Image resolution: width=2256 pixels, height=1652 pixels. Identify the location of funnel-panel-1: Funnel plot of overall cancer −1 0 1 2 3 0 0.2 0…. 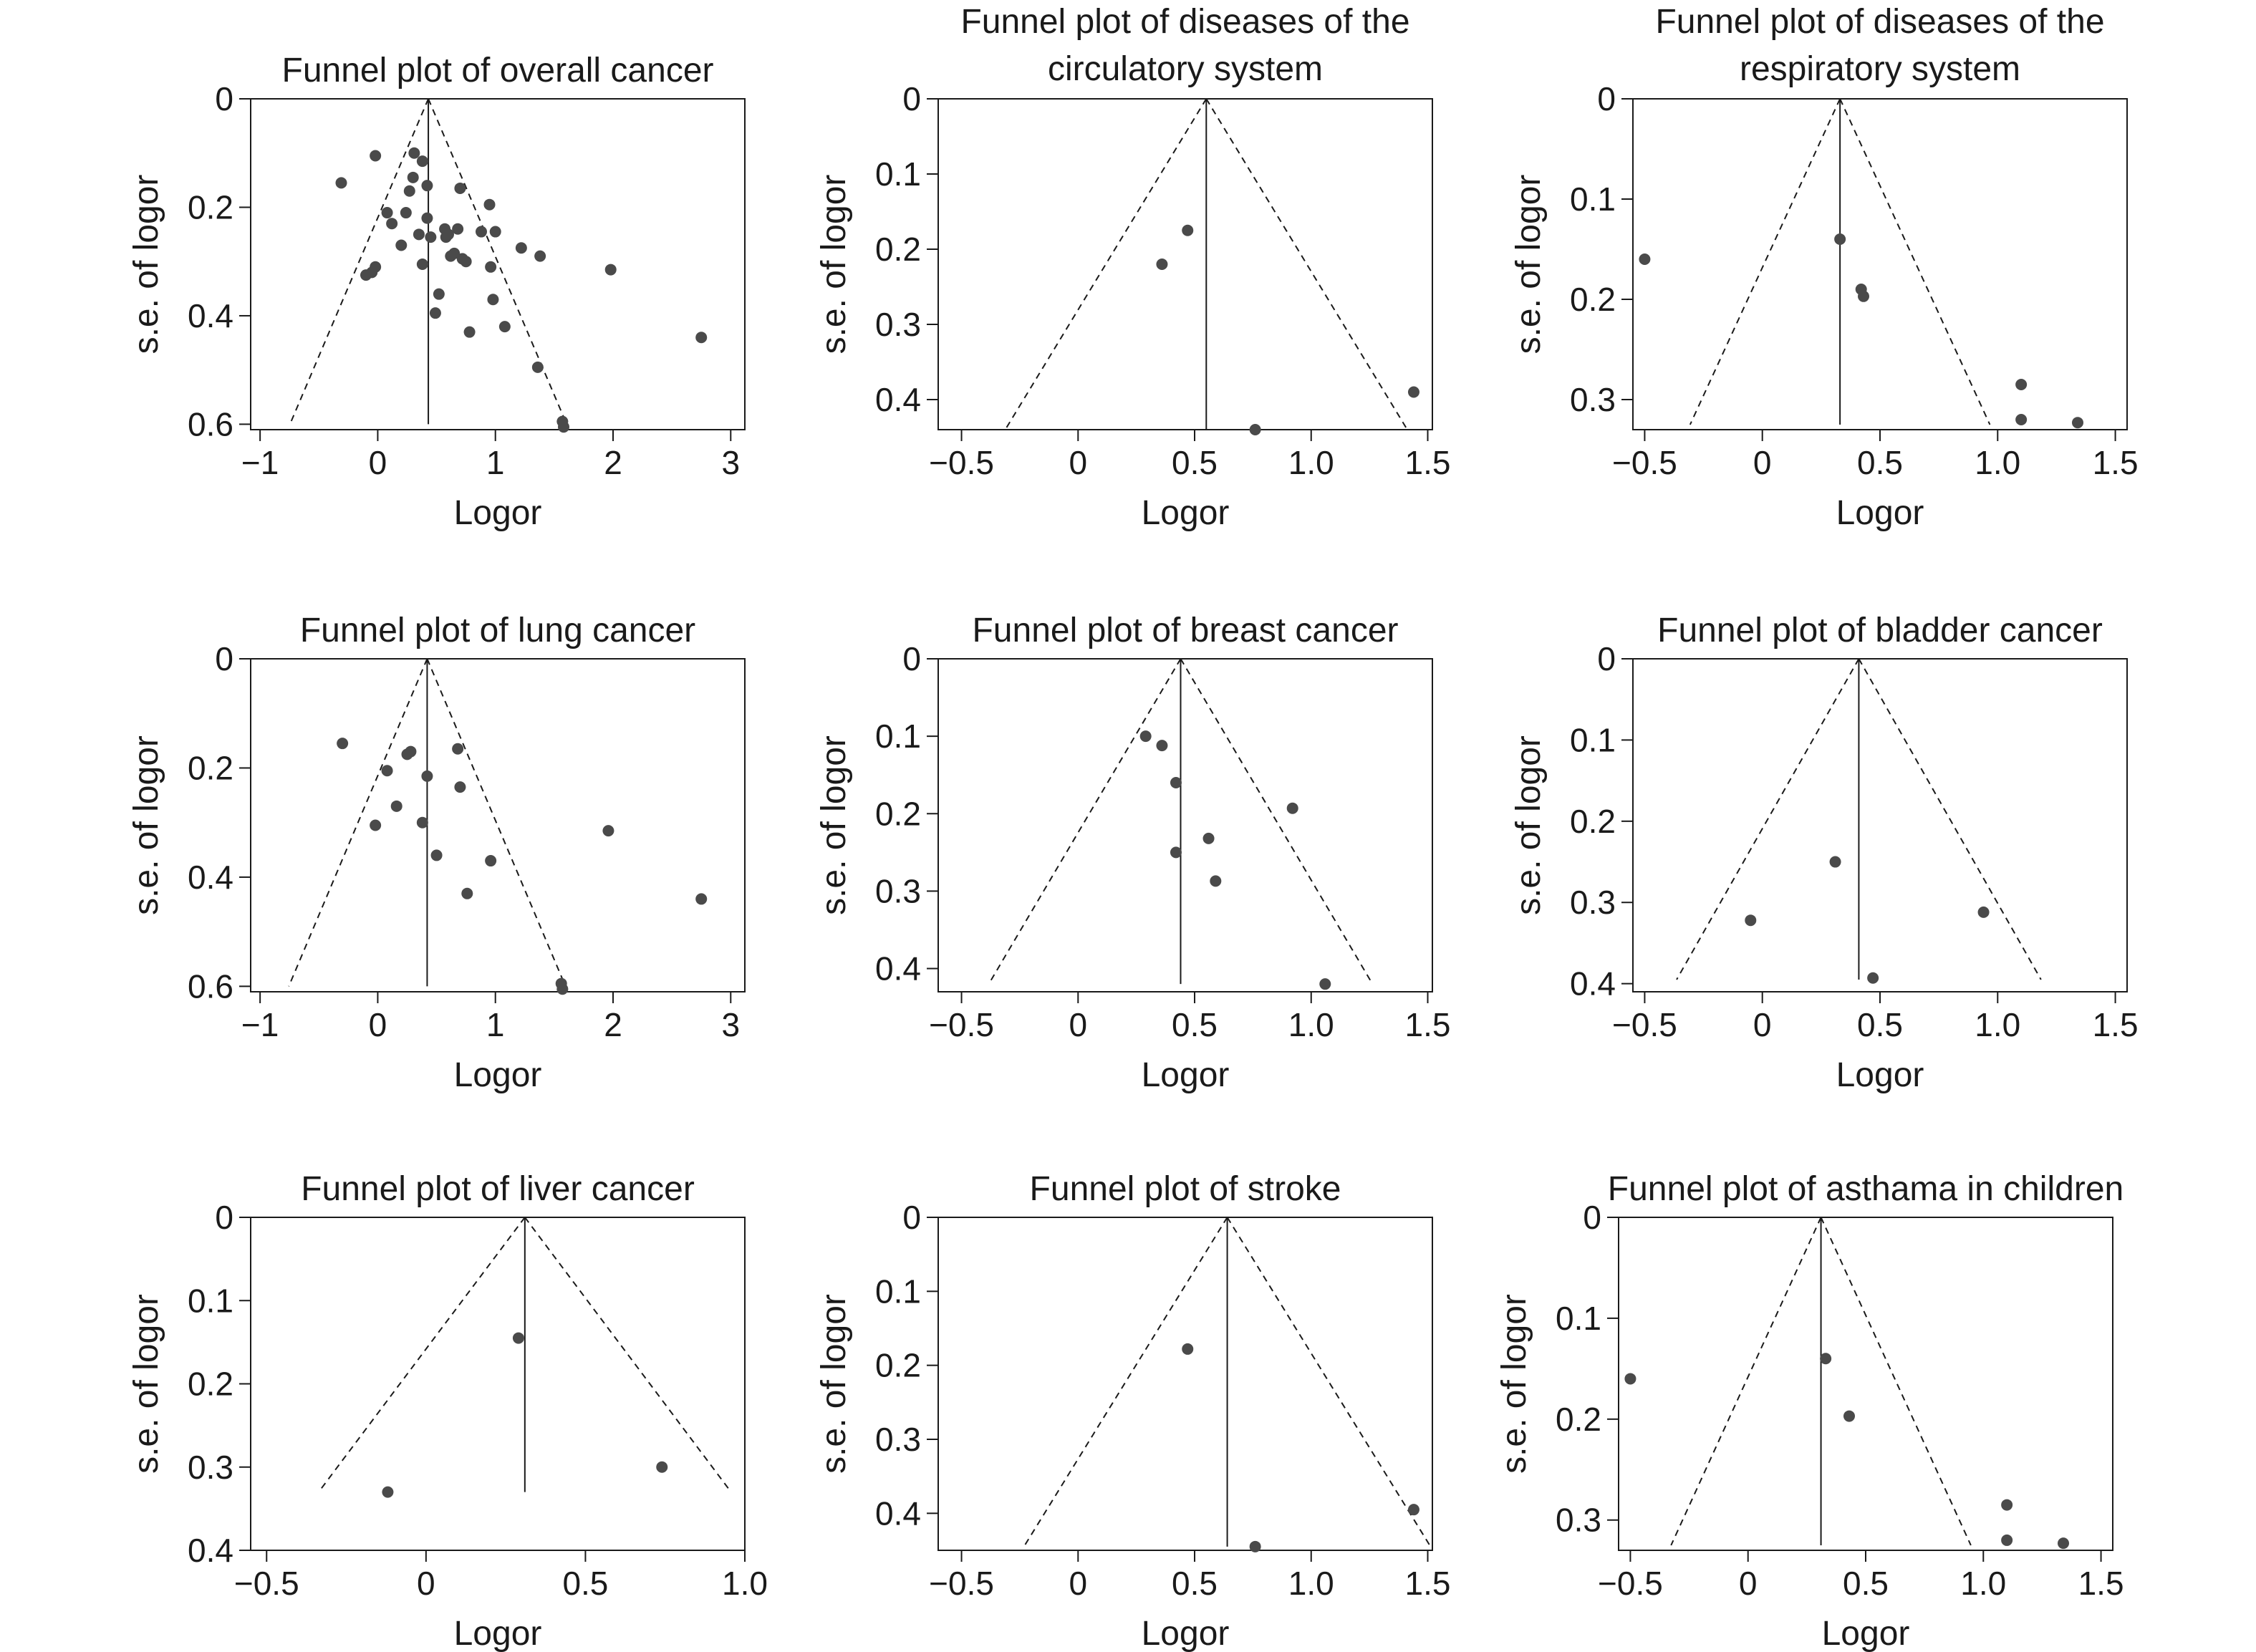
(436, 292).